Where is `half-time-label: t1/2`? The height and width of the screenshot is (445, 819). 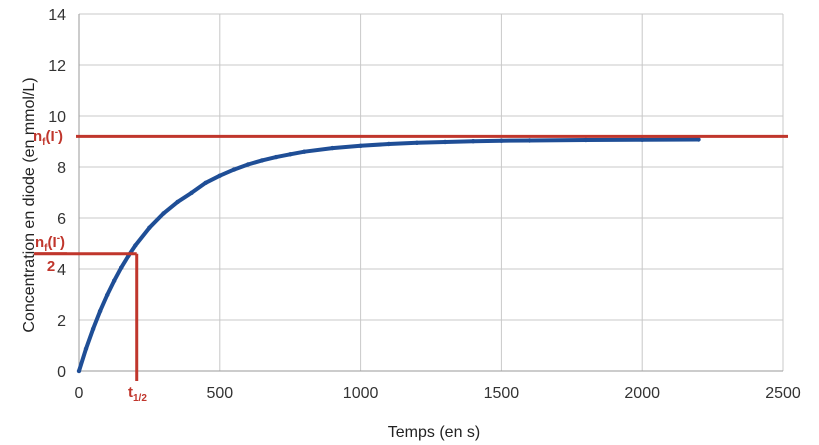 half-time-label: t1/2 is located at coordinates (137, 394).